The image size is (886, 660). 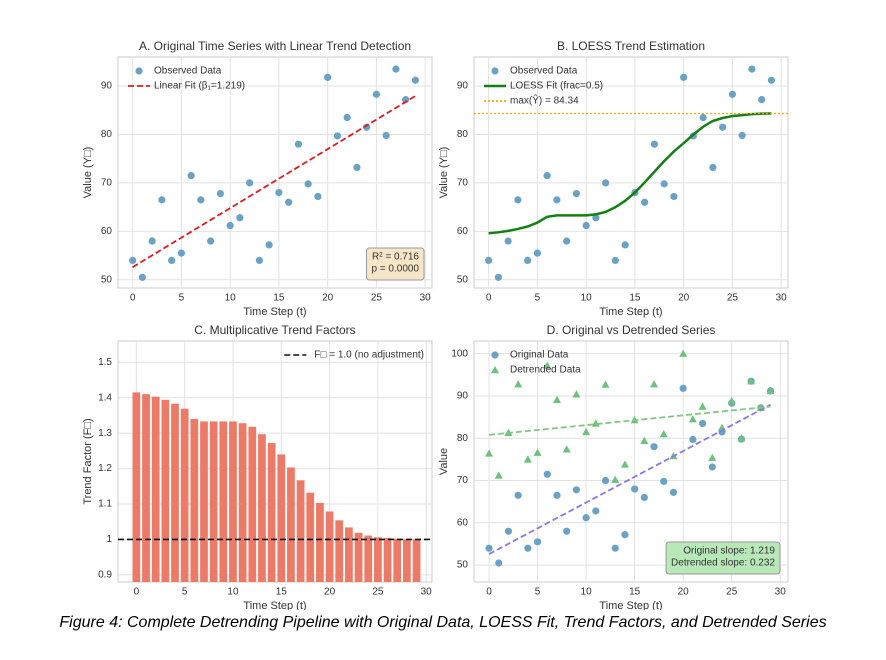 What do you see at coordinates (631, 46) in the screenshot?
I see `chart-title: B. LOESS Trend Estimation` at bounding box center [631, 46].